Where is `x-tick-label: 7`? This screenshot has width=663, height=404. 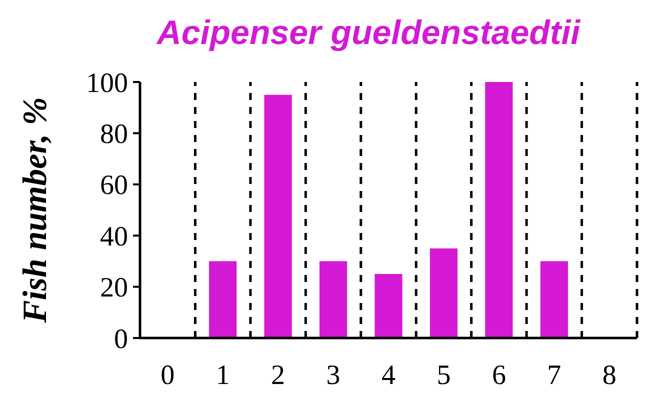 x-tick-label: 7 is located at coordinates (554, 375).